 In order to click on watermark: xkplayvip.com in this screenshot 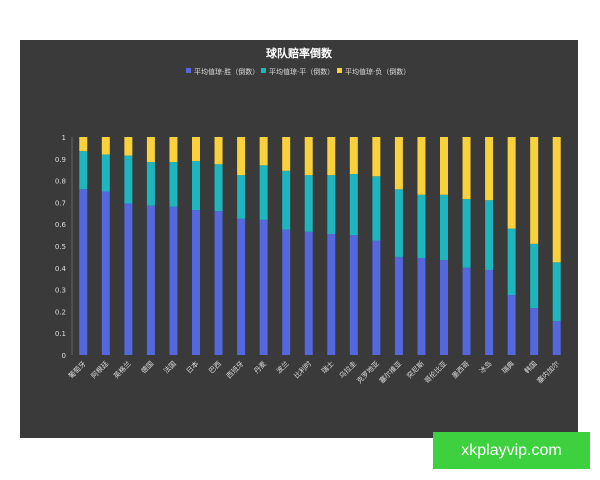, I will do `click(511, 450)`.